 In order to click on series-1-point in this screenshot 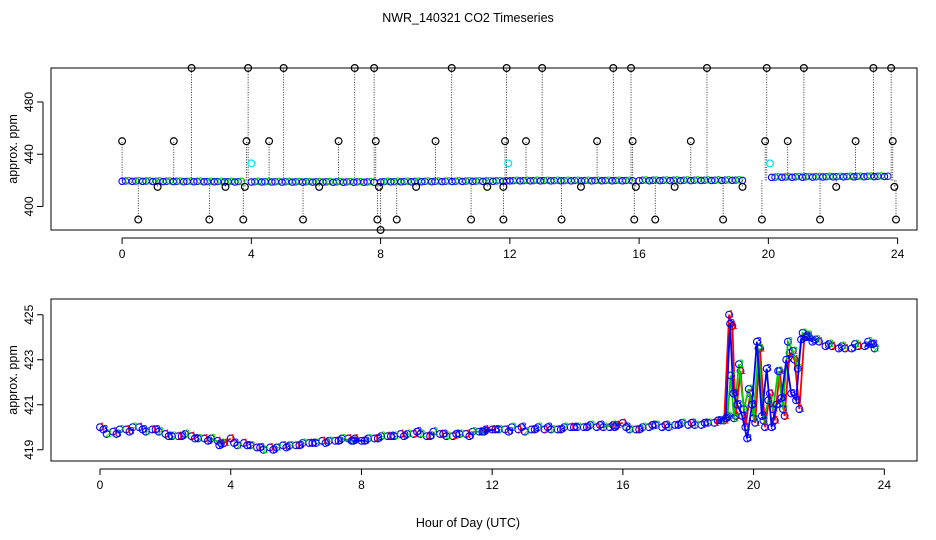, I will do `click(755, 422)`.